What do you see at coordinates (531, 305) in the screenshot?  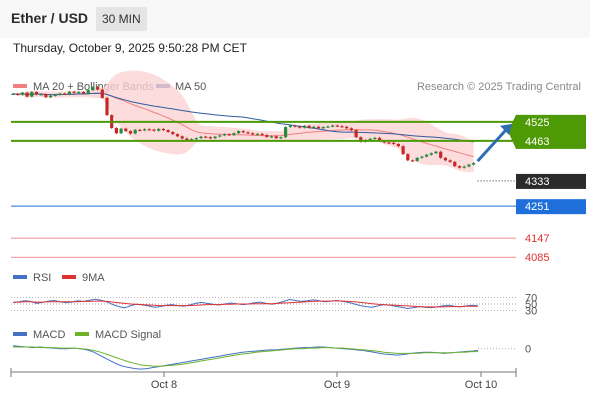 I see `rsi-tick-label: 50` at bounding box center [531, 305].